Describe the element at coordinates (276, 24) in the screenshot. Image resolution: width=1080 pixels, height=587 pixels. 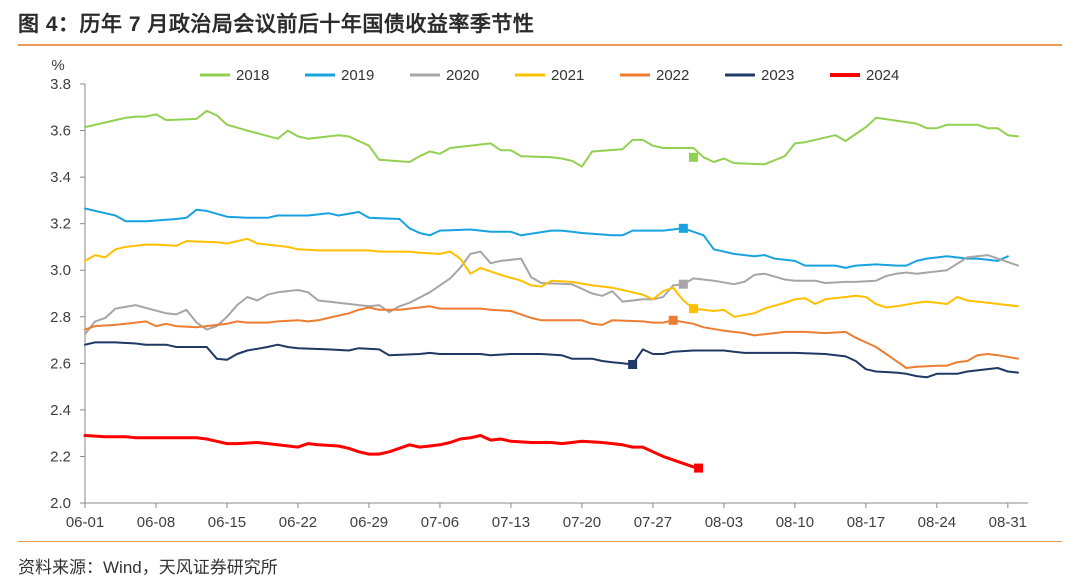
I see `chart-title: 图 4：历年 7 月政治局会议前后十年国债收益率季节性` at that location.